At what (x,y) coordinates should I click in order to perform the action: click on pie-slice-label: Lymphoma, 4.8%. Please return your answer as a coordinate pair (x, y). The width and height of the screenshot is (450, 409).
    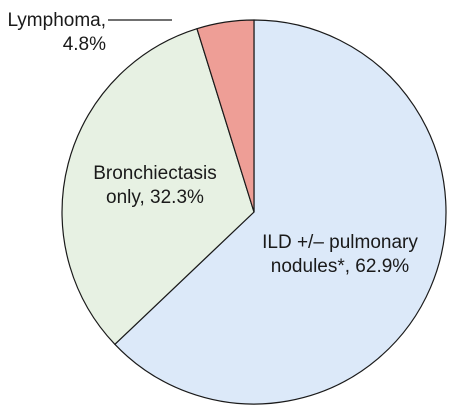
    Looking at the image, I should click on (56, 32).